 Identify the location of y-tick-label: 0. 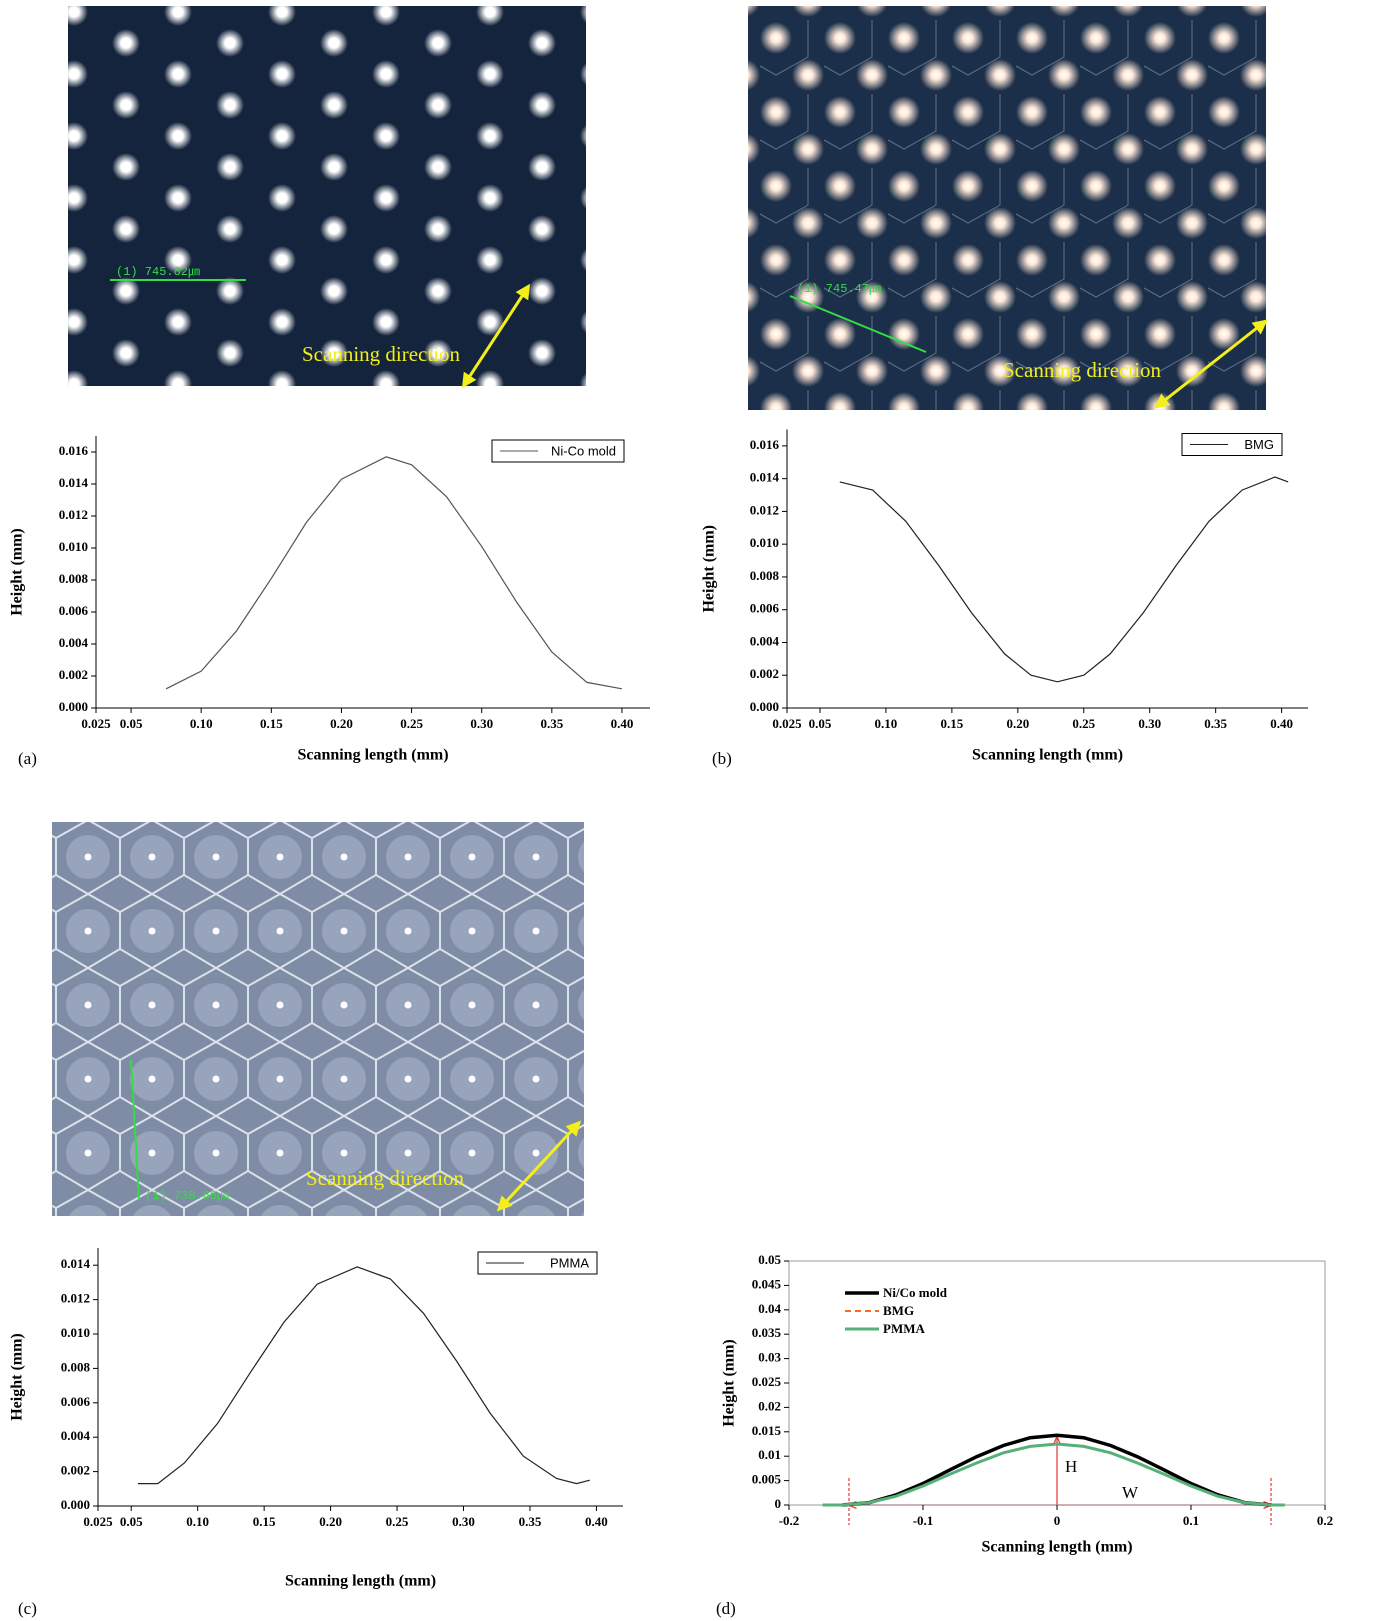
(778, 1503).